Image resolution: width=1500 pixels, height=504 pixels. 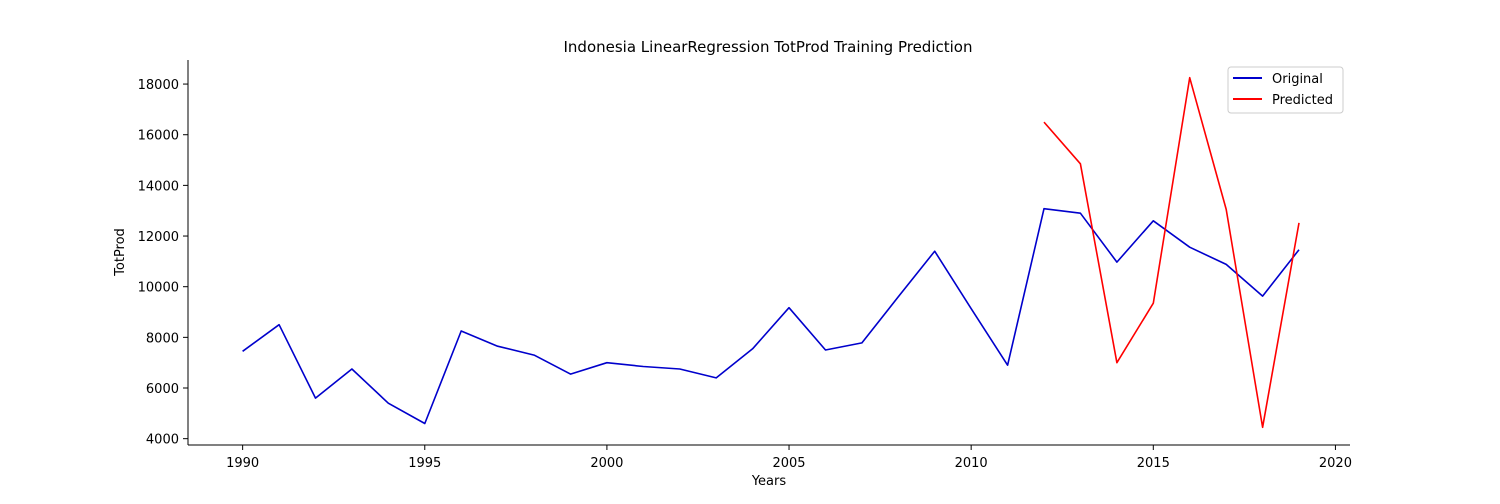 I want to click on y-tick-label: 18000, so click(x=158, y=85).